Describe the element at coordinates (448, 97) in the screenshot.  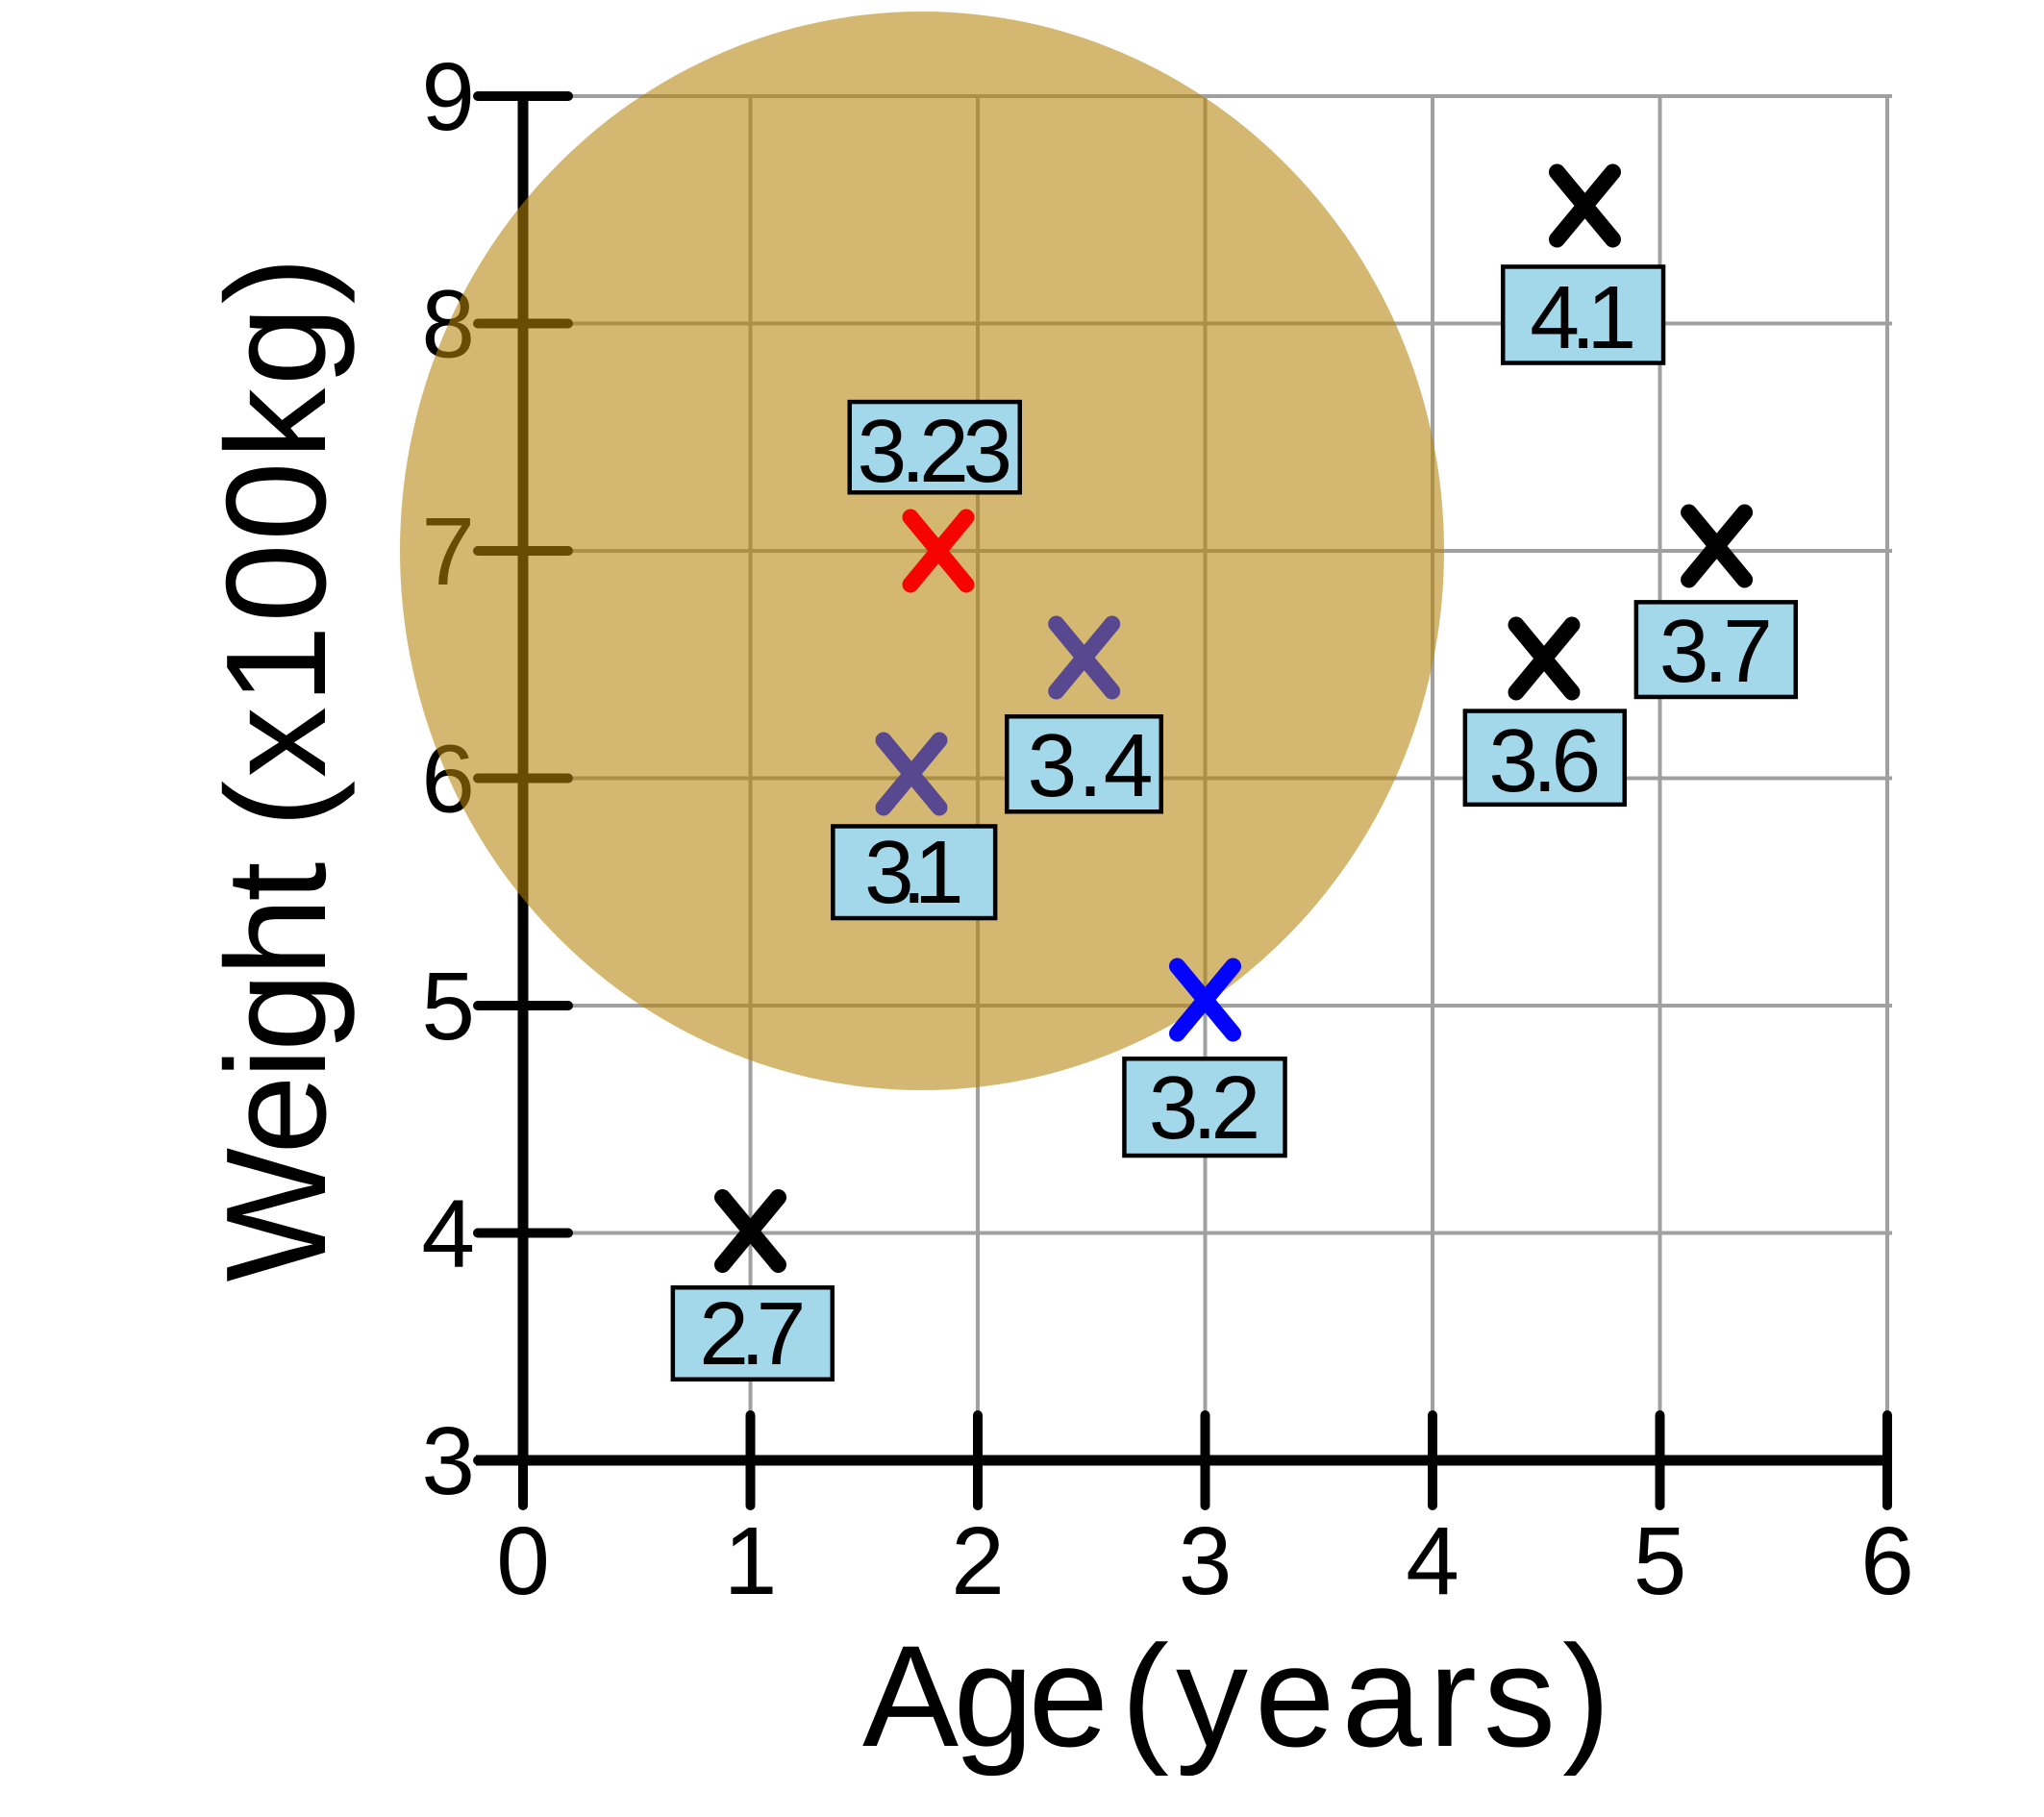
I see `svg-text: 9` at that location.